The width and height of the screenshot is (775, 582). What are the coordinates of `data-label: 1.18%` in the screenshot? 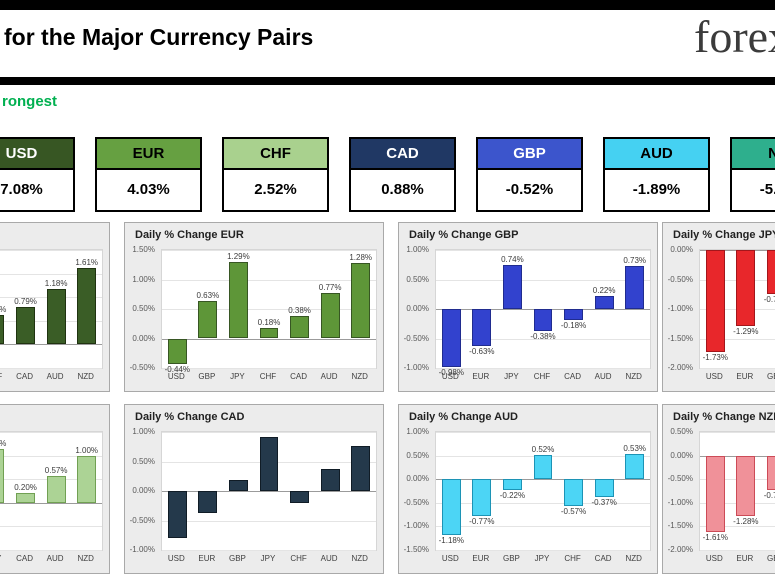 It's located at (56, 283).